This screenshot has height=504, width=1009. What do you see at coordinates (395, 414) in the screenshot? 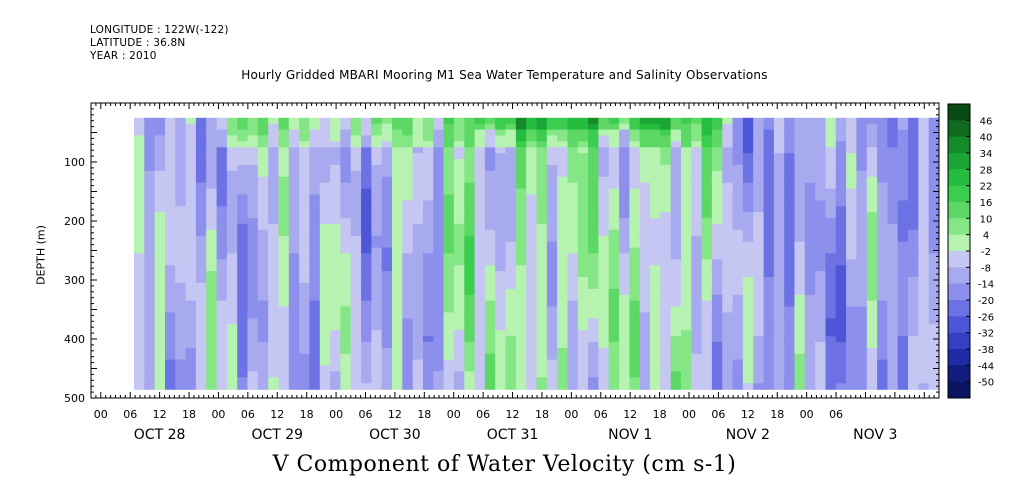
I see `x-hour-tick-label: 12` at bounding box center [395, 414].